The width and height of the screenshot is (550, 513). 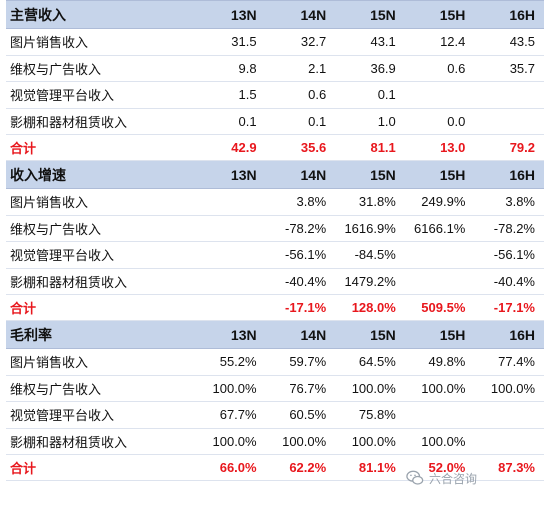 I want to click on value-cell: -78.2%, so click(x=509, y=228).